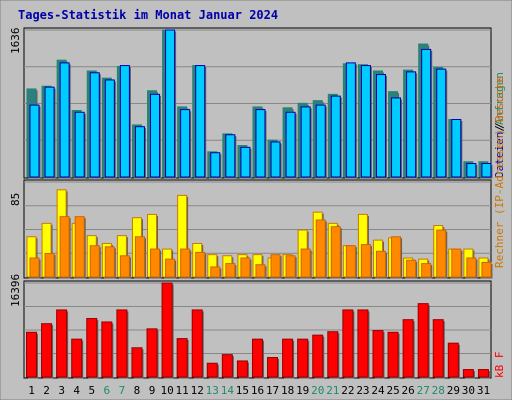 This screenshot has width=512, height=404. I want to click on y-max-label: 16396, so click(15, 290).